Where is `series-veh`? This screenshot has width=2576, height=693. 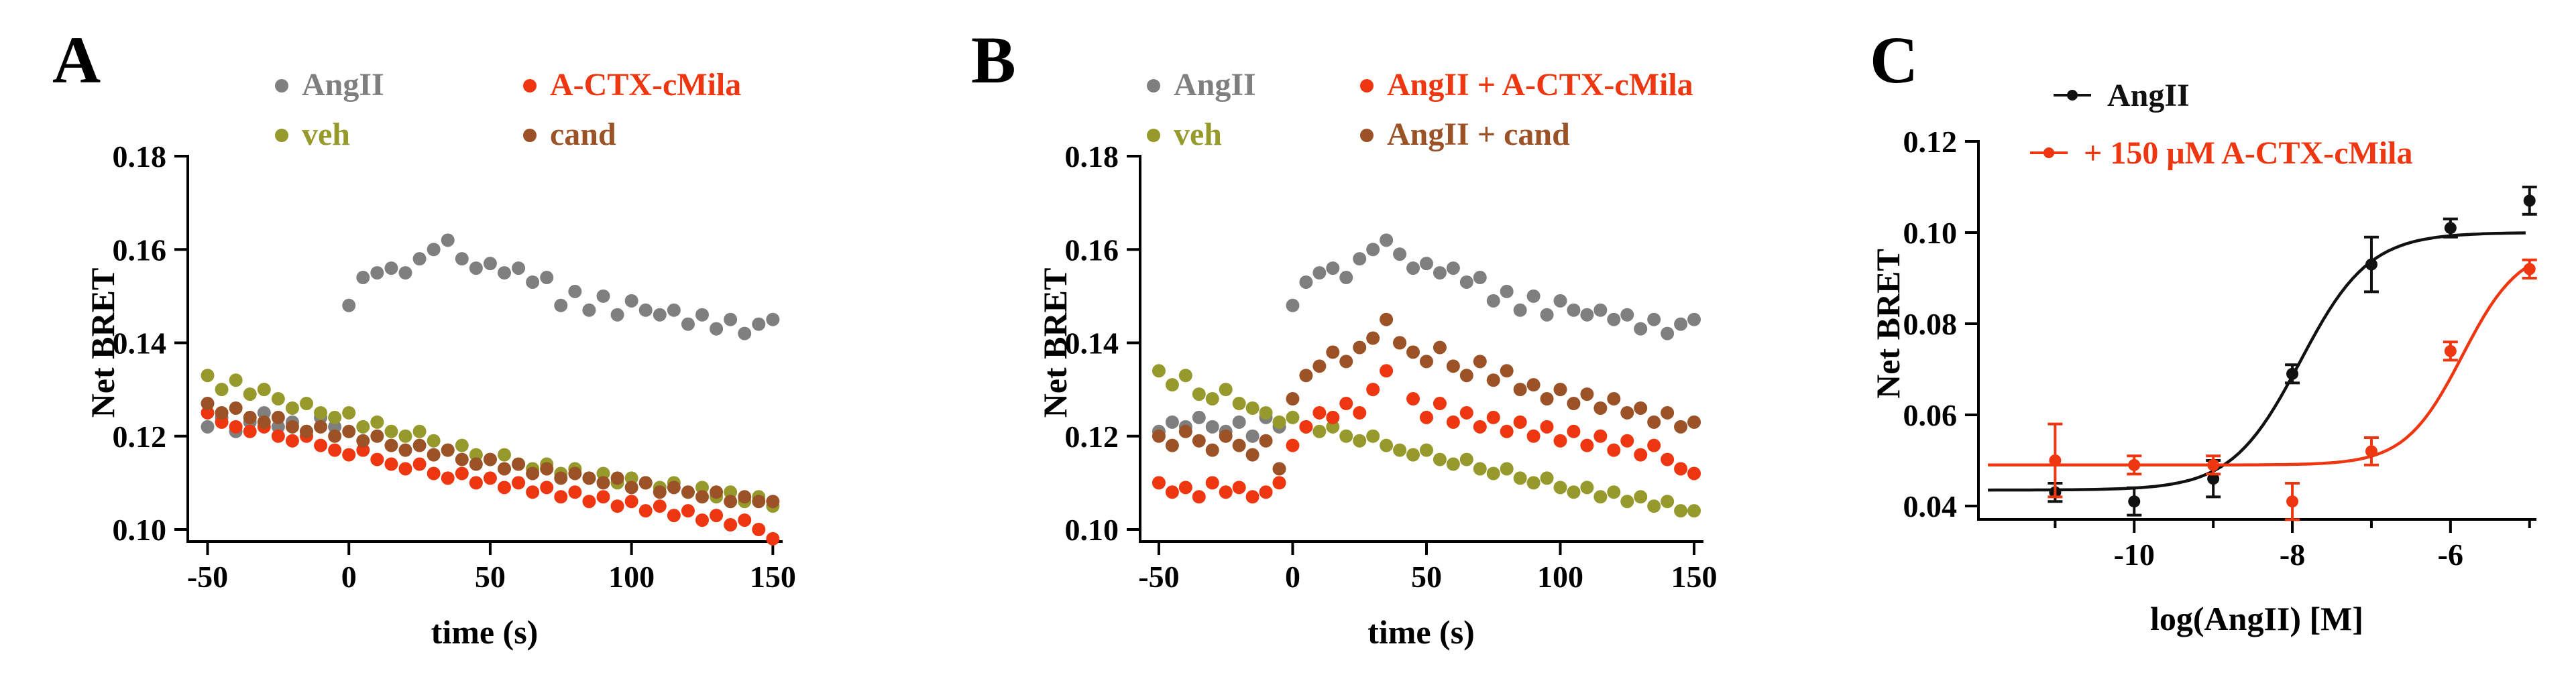 series-veh is located at coordinates (1426, 441).